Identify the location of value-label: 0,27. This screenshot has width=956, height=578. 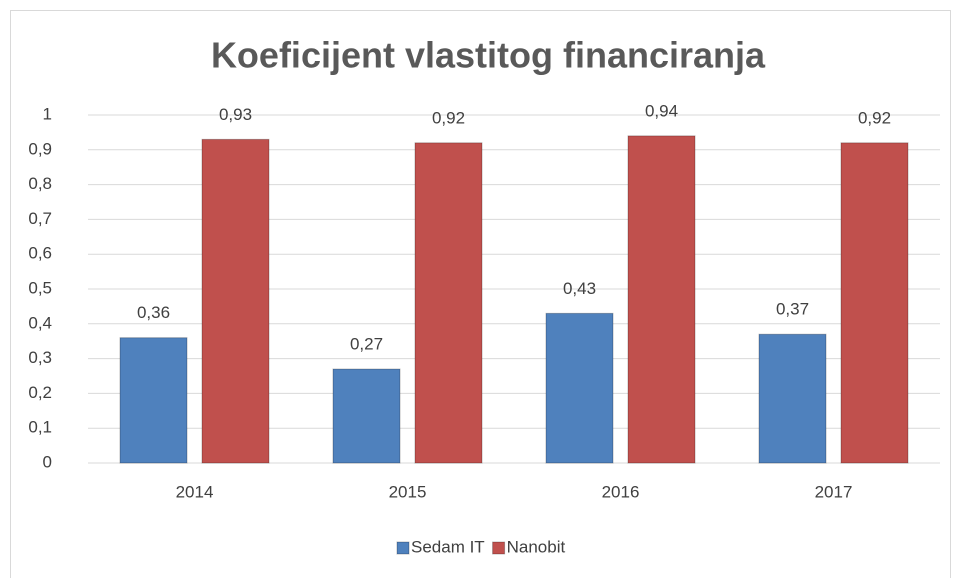
(366, 344).